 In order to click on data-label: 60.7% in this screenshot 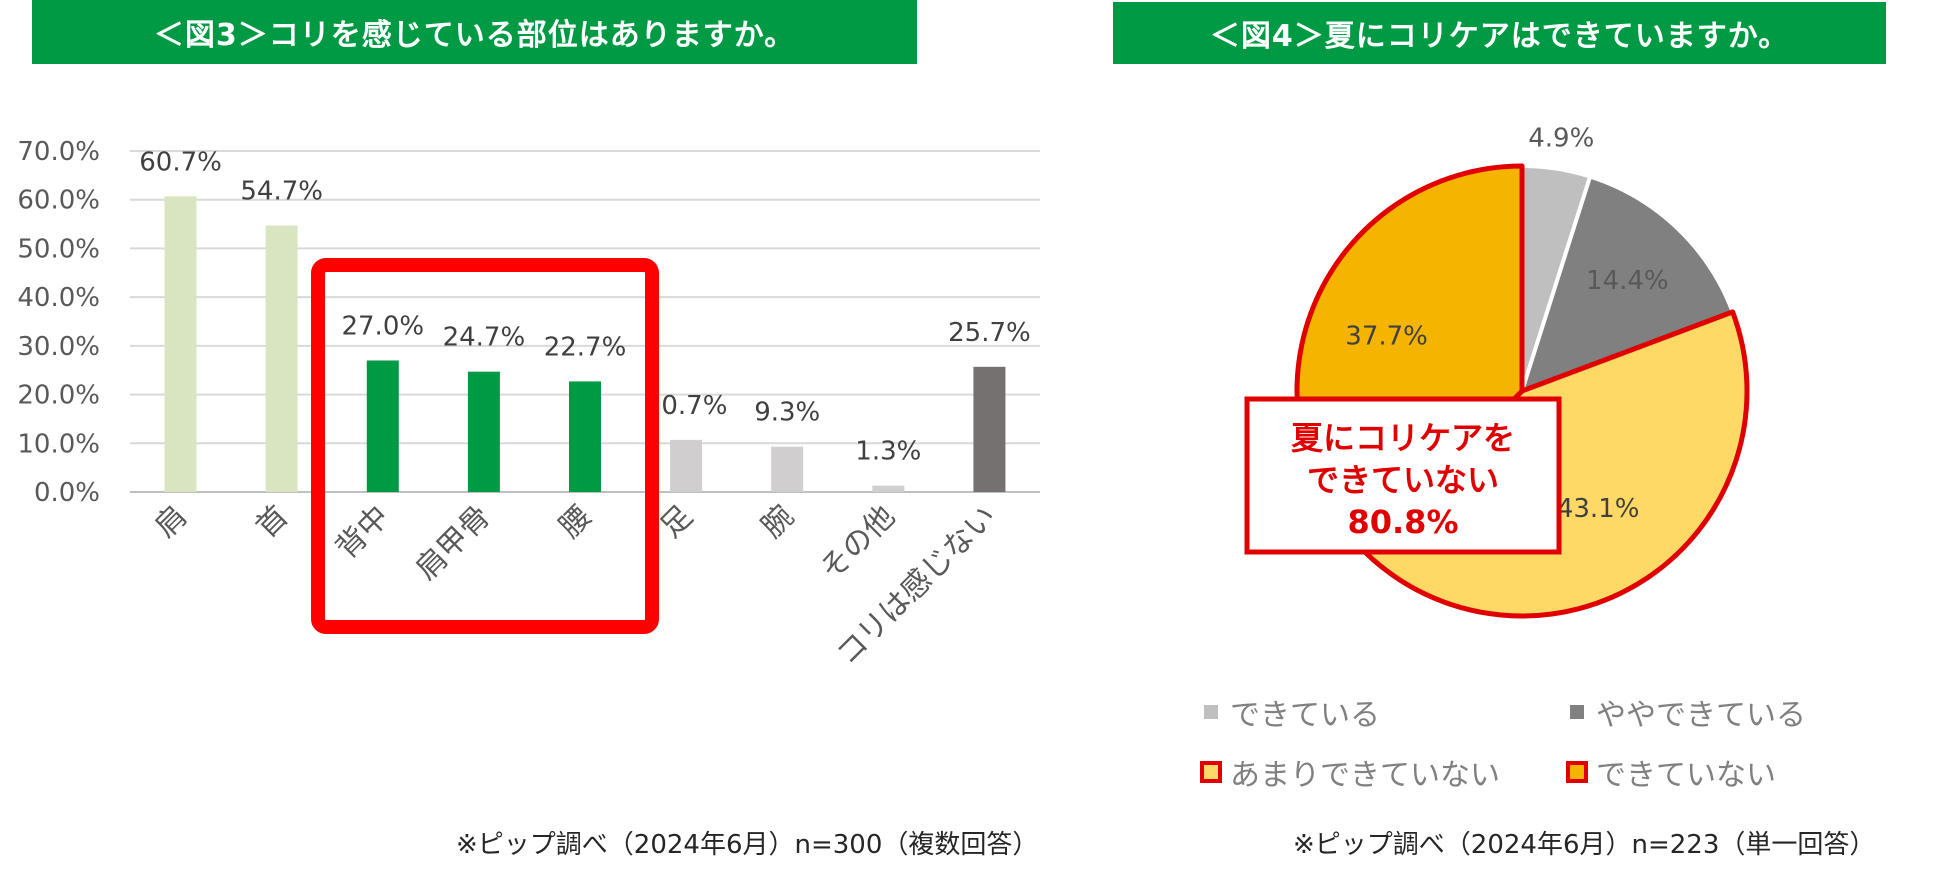, I will do `click(180, 162)`.